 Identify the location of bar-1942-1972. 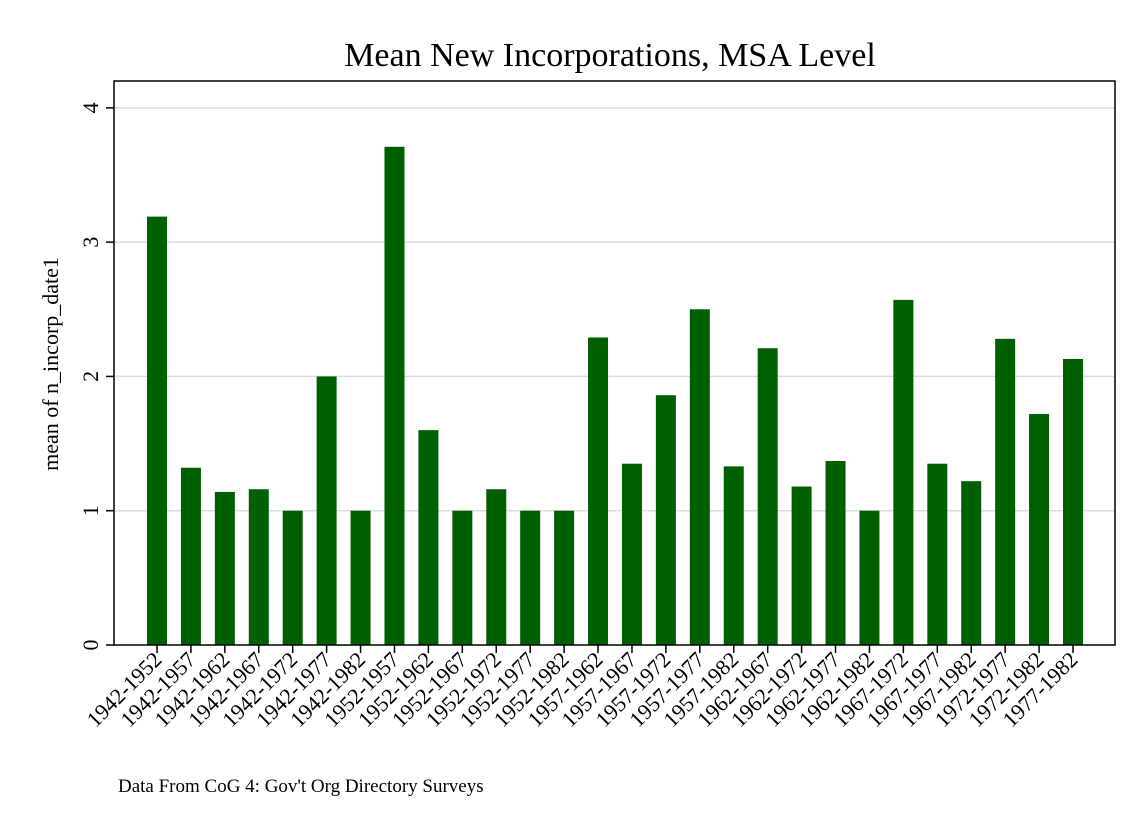
(292, 577).